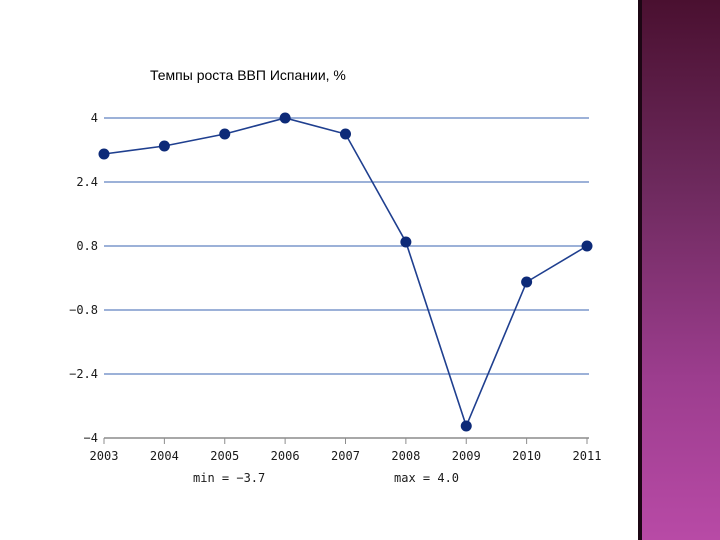 The height and width of the screenshot is (540, 720). I want to click on y-tick-label: 4, so click(94, 118).